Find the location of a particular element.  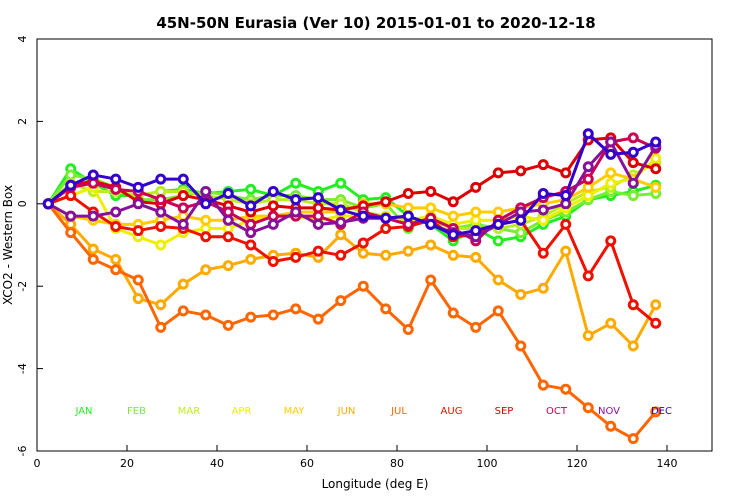

legend-entry-jun: JUN is located at coordinates (346, 411).